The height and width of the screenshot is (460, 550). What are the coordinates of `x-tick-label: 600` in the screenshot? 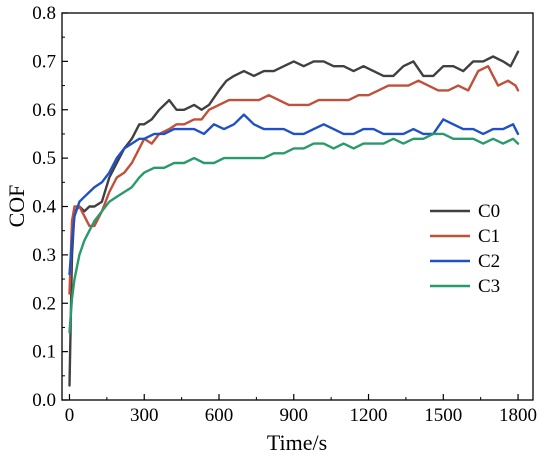 It's located at (219, 415).